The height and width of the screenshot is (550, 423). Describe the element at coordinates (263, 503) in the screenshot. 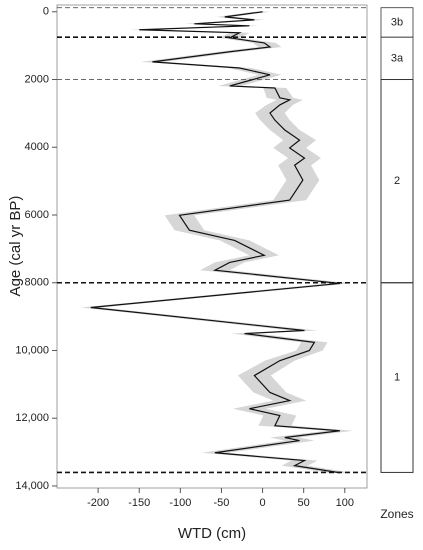

I see `x-tick-label: 0` at that location.